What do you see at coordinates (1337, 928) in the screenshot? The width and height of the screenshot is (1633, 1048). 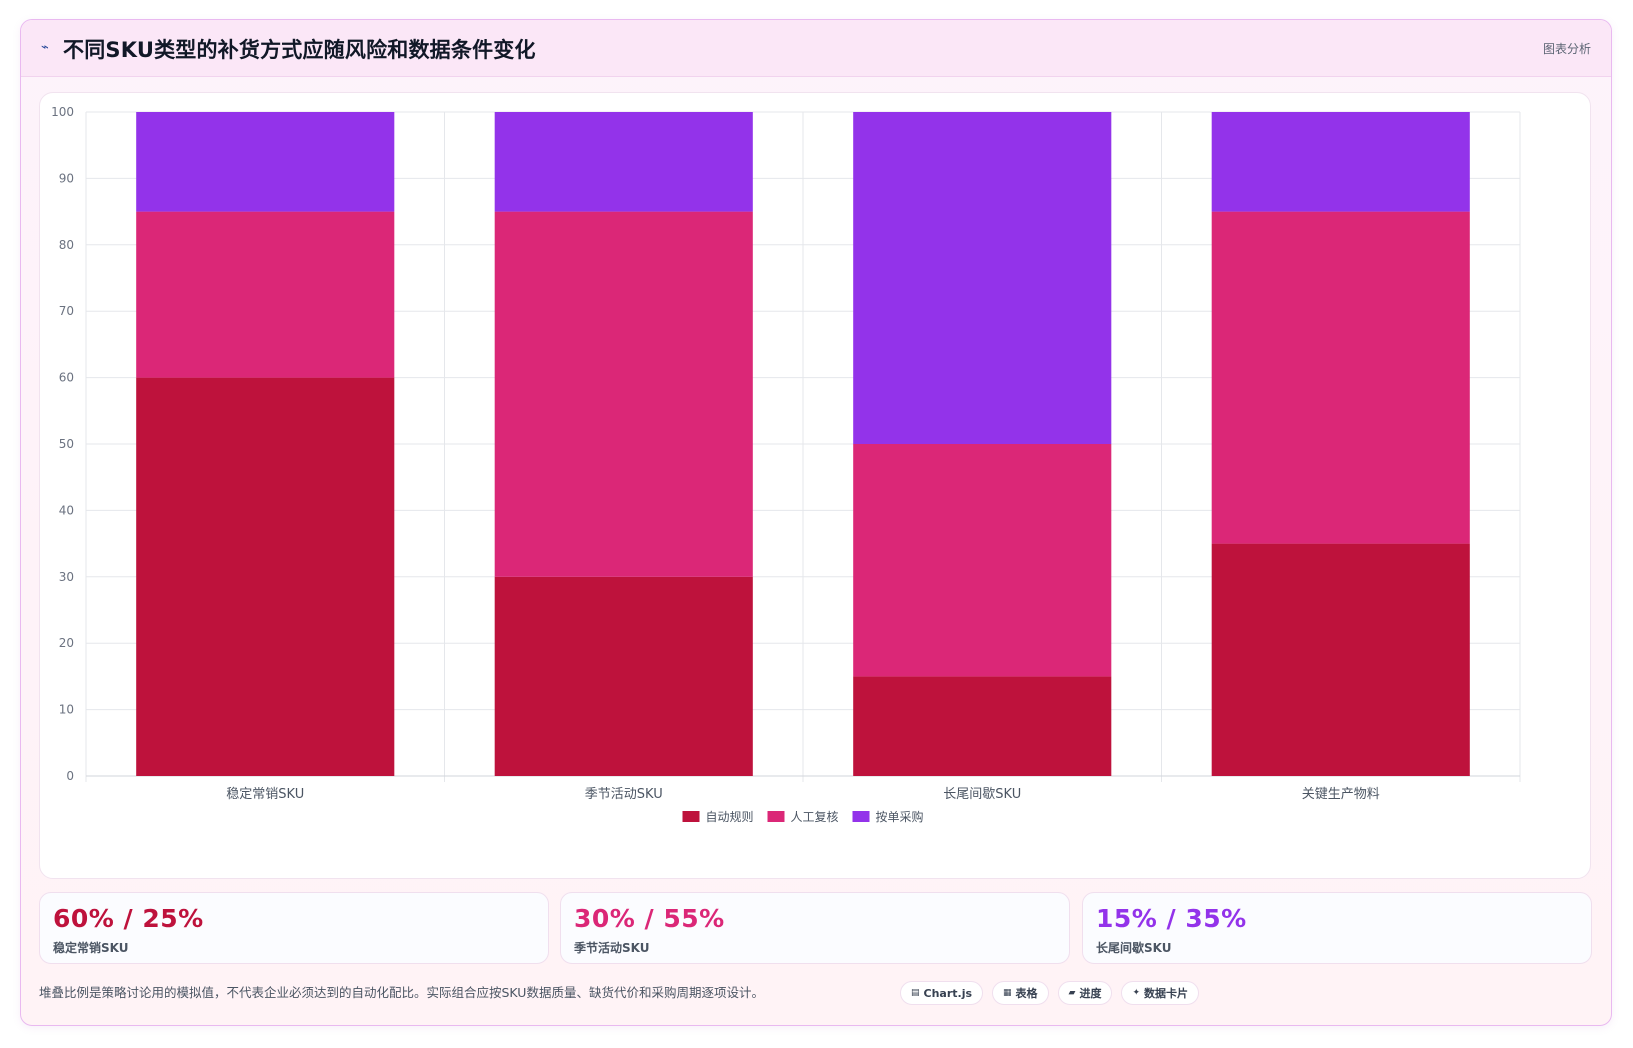 I see `kpi-card-longtail: 15% / 35% 长尾间歇SKU` at bounding box center [1337, 928].